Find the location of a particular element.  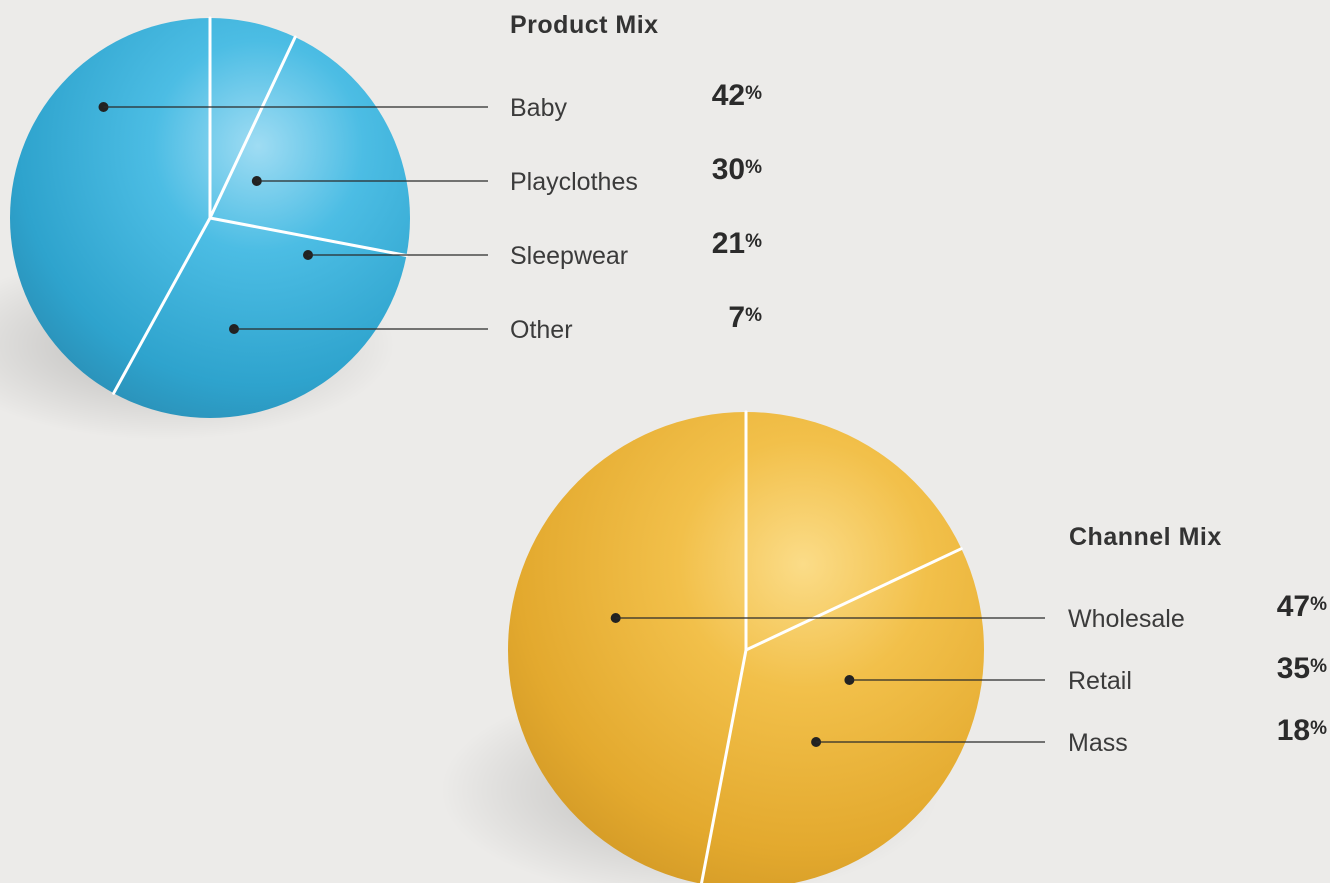

value-label: 30% is located at coordinates (737, 169).